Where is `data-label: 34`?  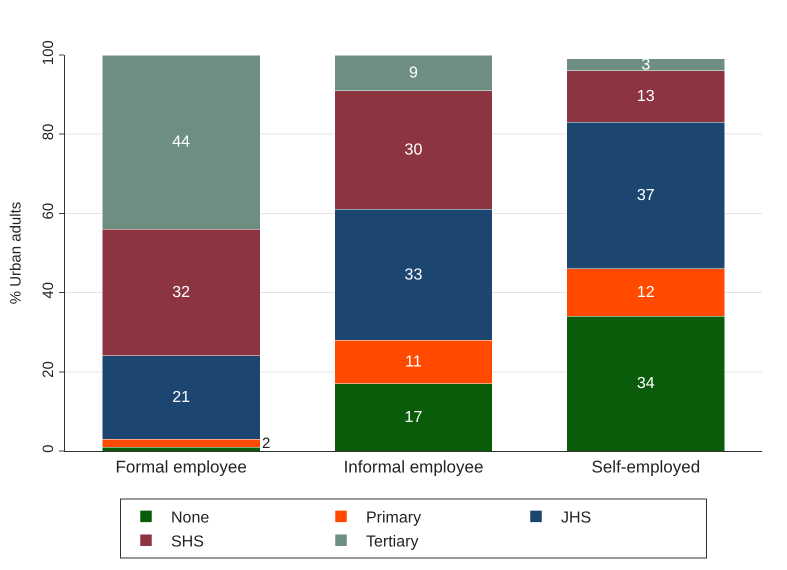 data-label: 34 is located at coordinates (645, 383).